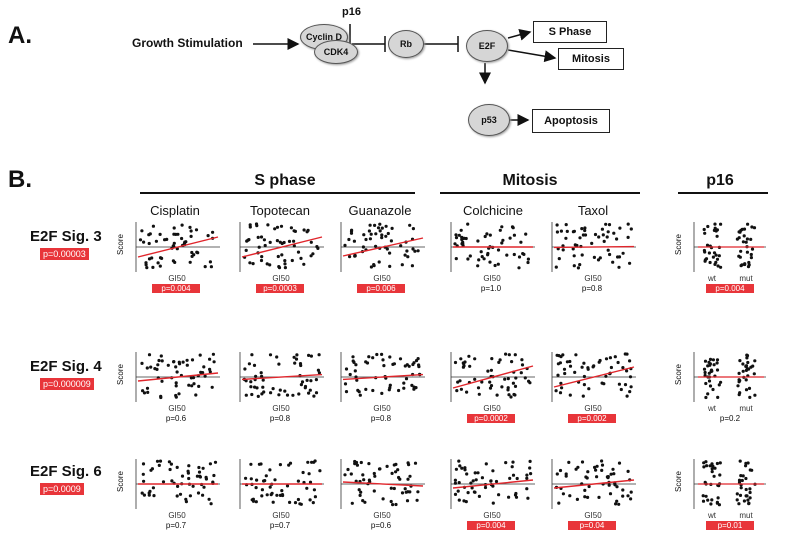 The width and height of the screenshot is (800, 543). What do you see at coordinates (712, 278) in the screenshot?
I see `p16-x-label: wt` at bounding box center [712, 278].